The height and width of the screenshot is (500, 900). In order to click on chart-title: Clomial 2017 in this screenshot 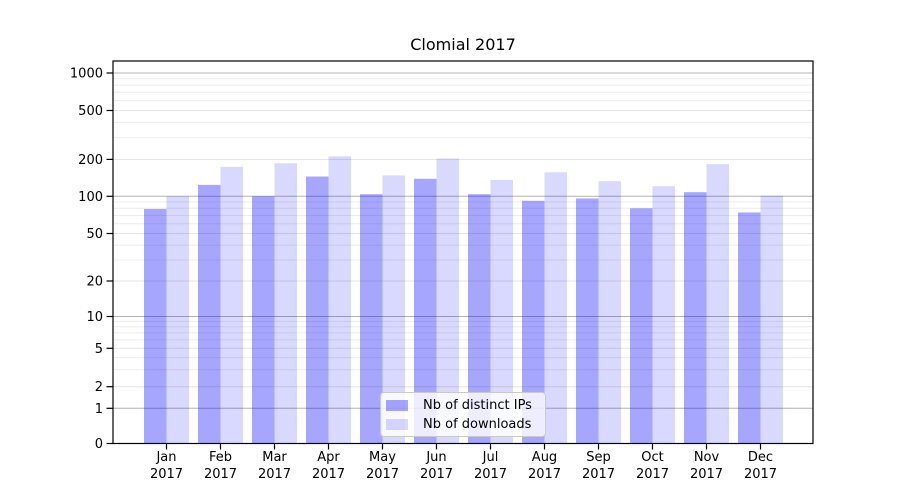, I will do `click(463, 44)`.